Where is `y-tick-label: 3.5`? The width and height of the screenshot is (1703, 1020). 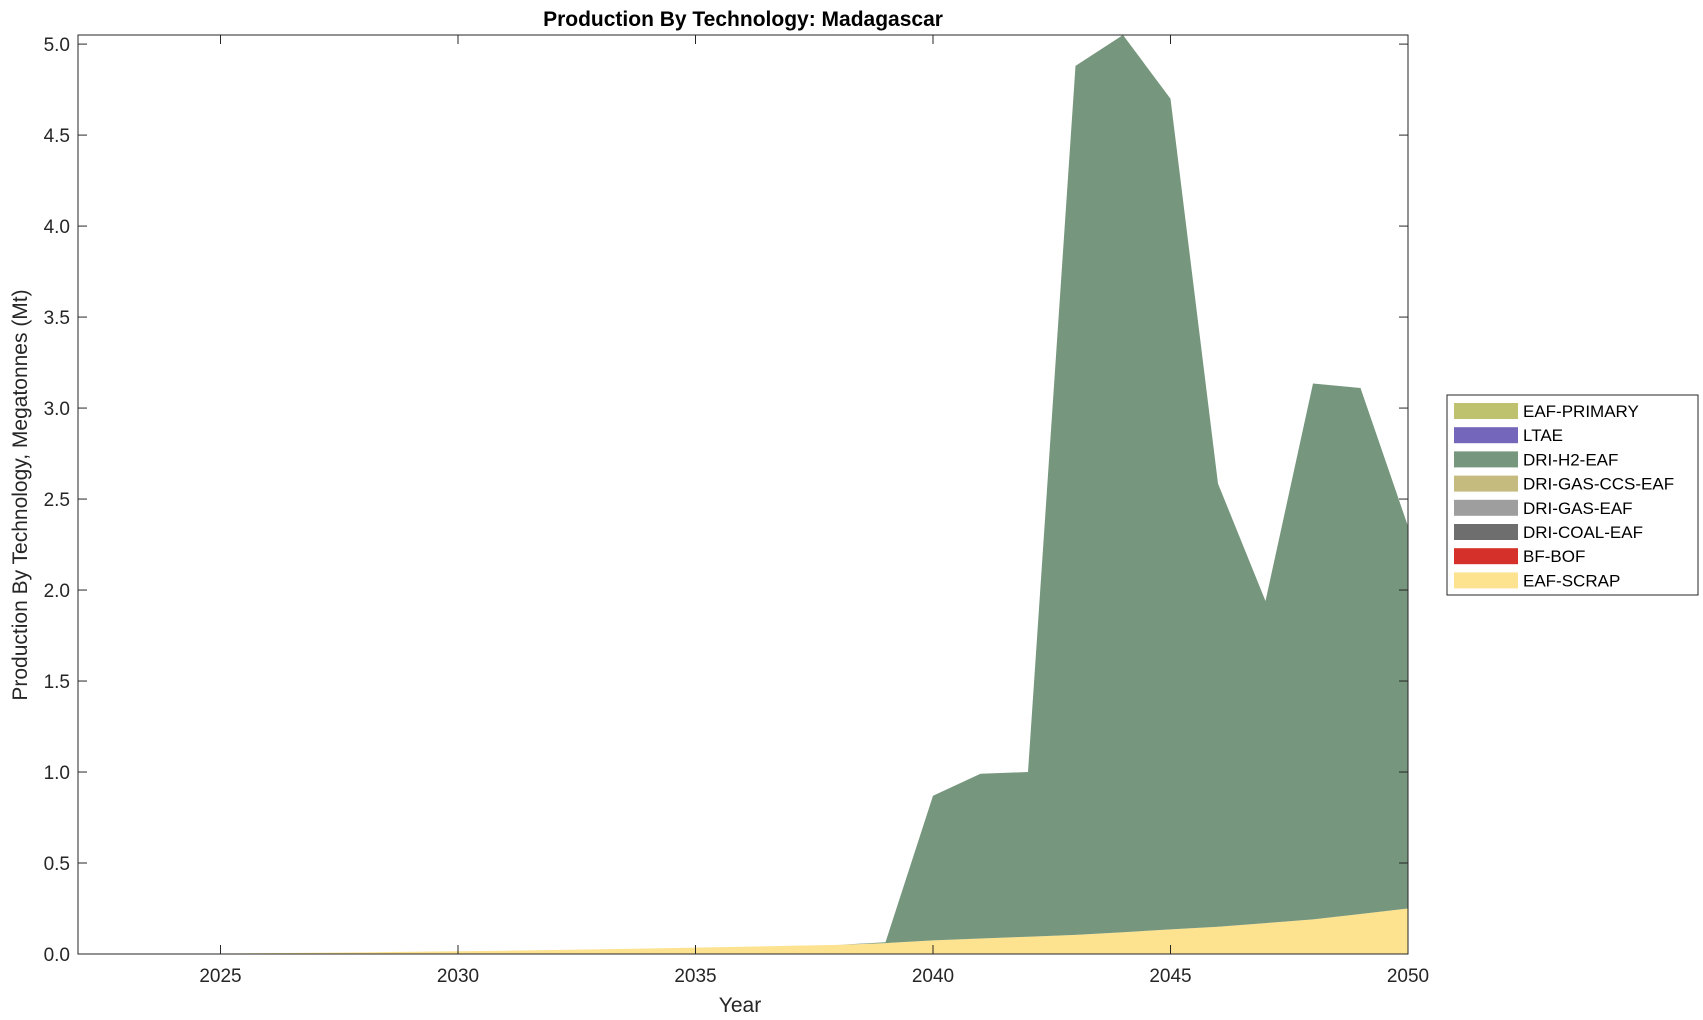
y-tick-label: 3.5 is located at coordinates (57, 318).